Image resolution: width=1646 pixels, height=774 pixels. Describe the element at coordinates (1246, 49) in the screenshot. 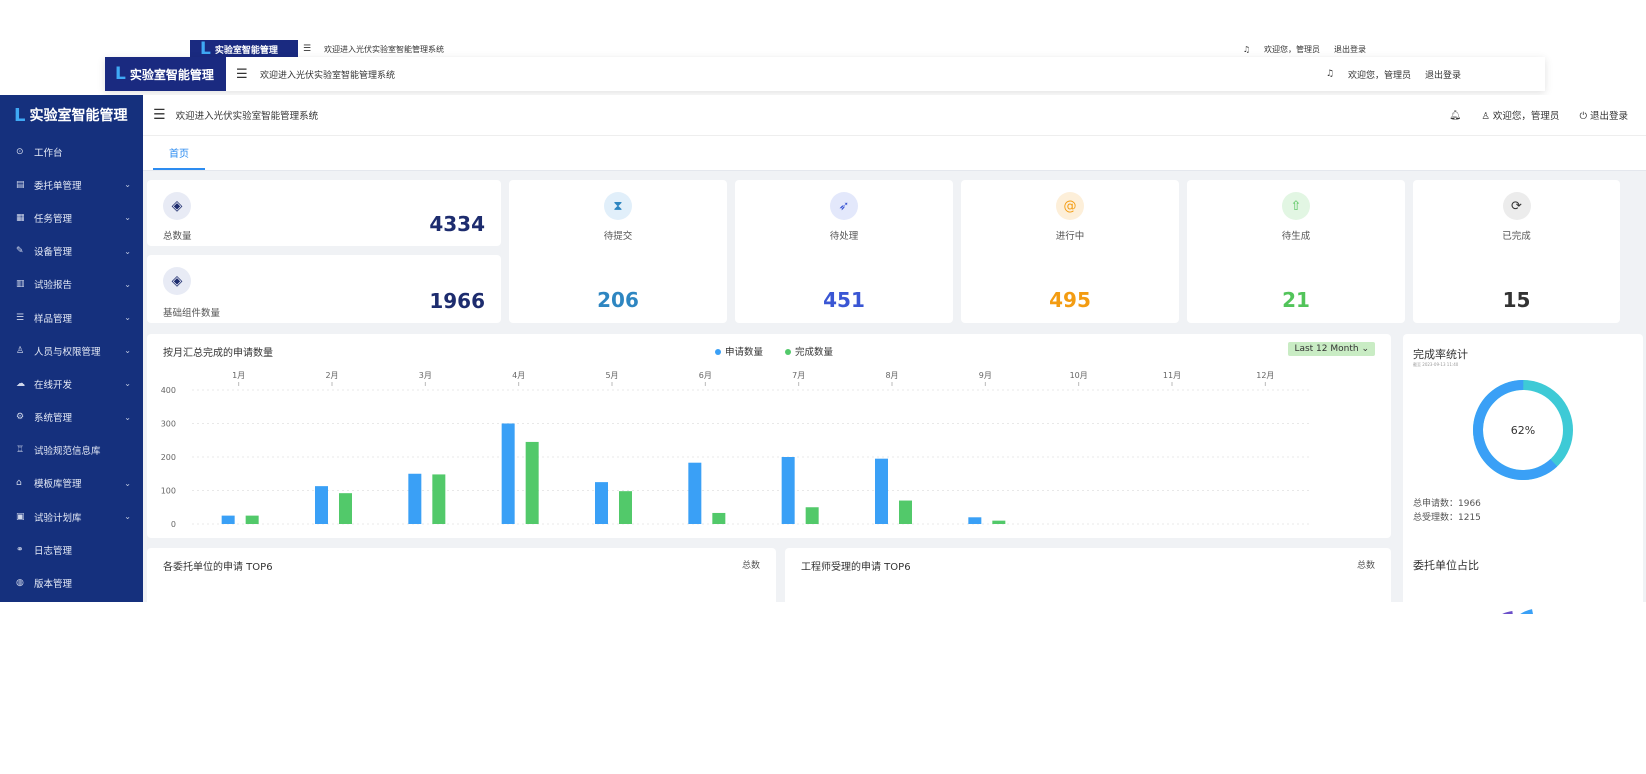

I see `ghost-bell-icon: ♫` at that location.